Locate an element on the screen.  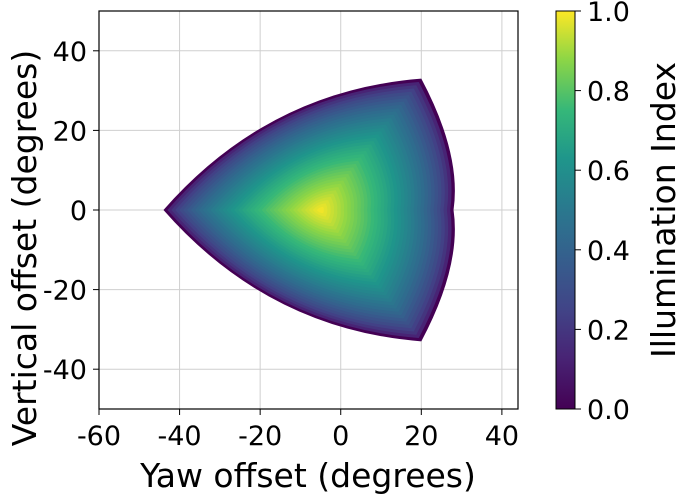
x-axis-label: Yaw offset (degrees) is located at coordinates (307, 475).